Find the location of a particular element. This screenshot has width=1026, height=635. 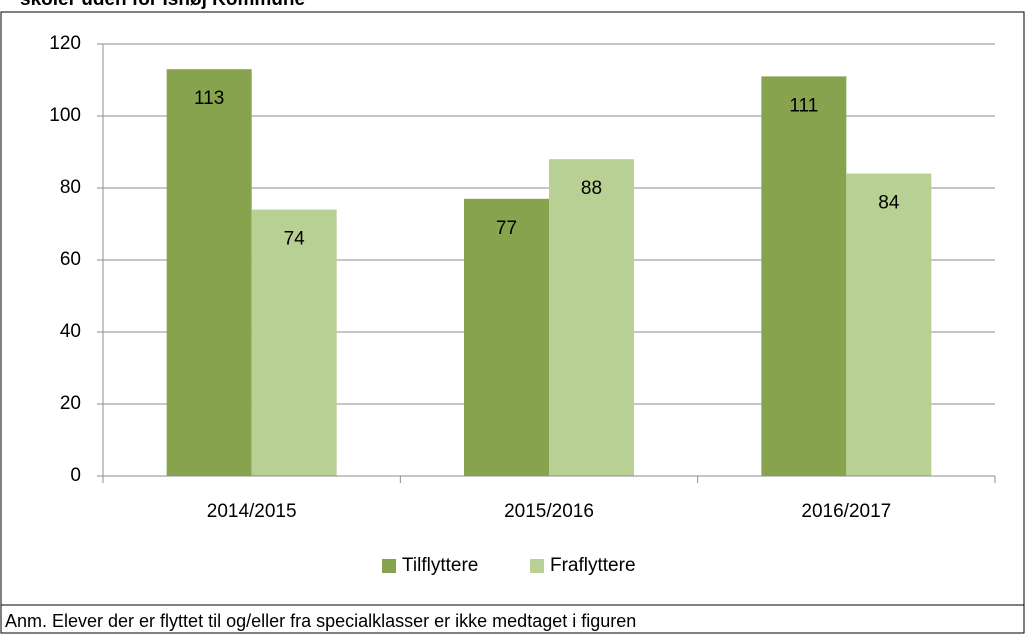

data-label: 113 is located at coordinates (209, 98).